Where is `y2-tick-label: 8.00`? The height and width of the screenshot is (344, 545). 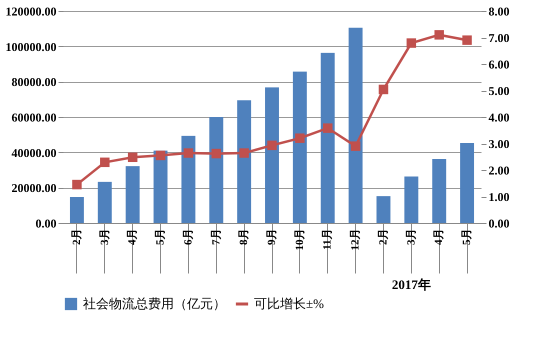 y2-tick-label: 8.00 is located at coordinates (499, 11).